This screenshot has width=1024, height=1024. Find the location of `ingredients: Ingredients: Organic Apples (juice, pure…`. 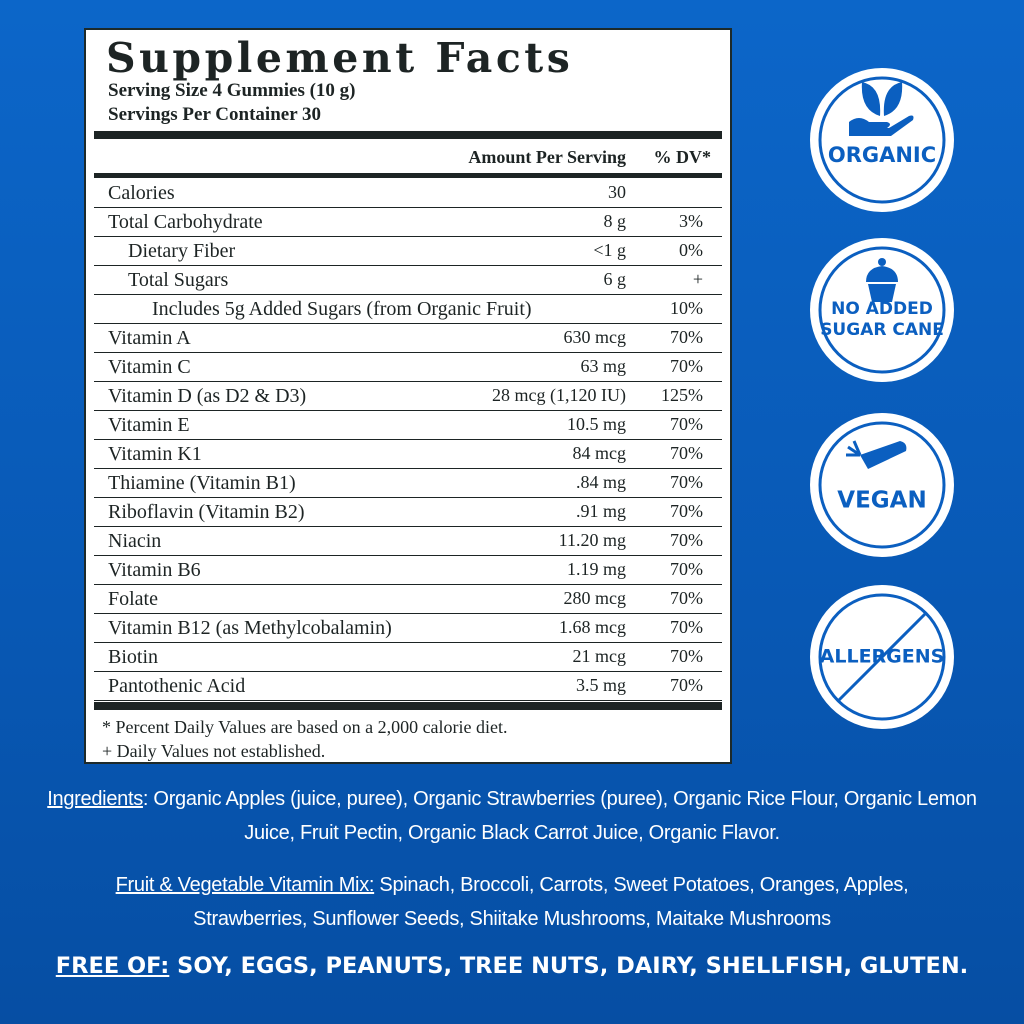

ingredients: Ingredients: Organic Apples (juice, pure… is located at coordinates (512, 816).